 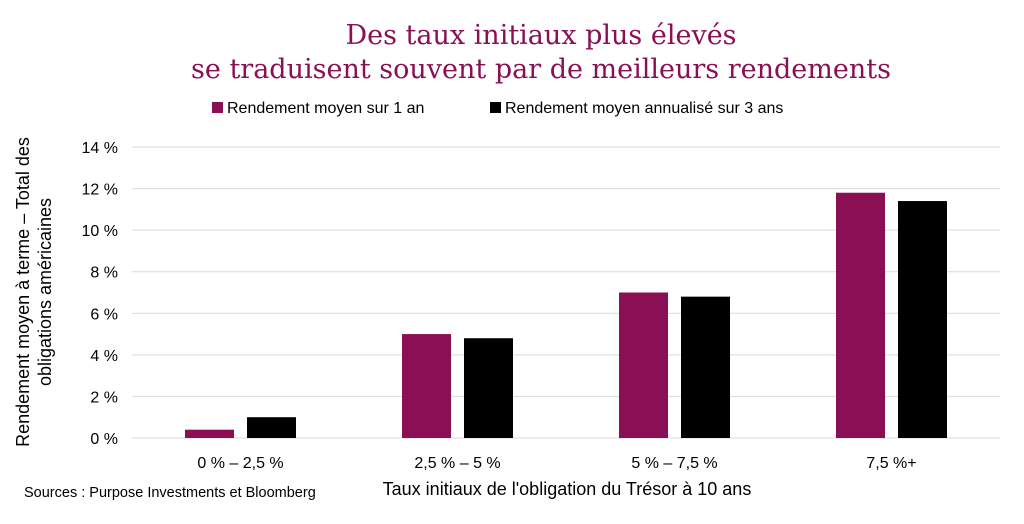 I want to click on x-tick-labels: 0 % – 2,5 % 2,5 % – 5 % 5 % – 7,5 % 7,5 %+, so click(x=556, y=463).